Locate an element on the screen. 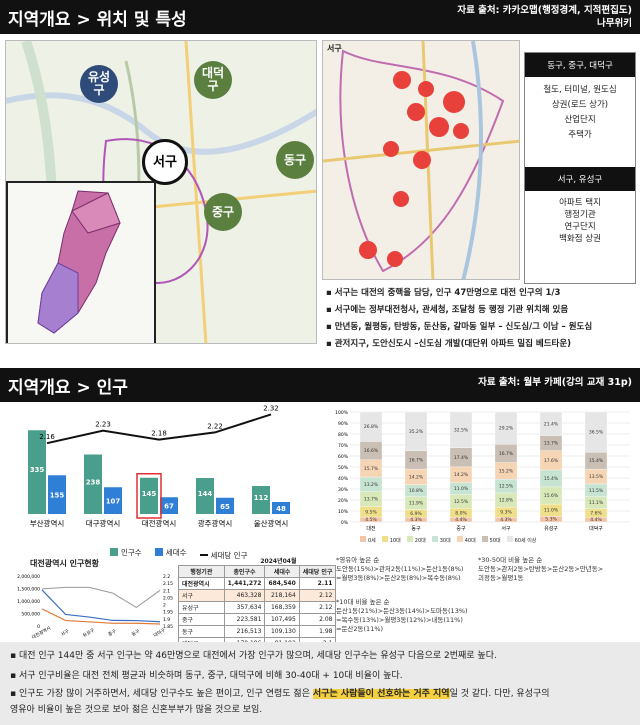  legend-item: 60세 이상 is located at coordinates (521, 540).